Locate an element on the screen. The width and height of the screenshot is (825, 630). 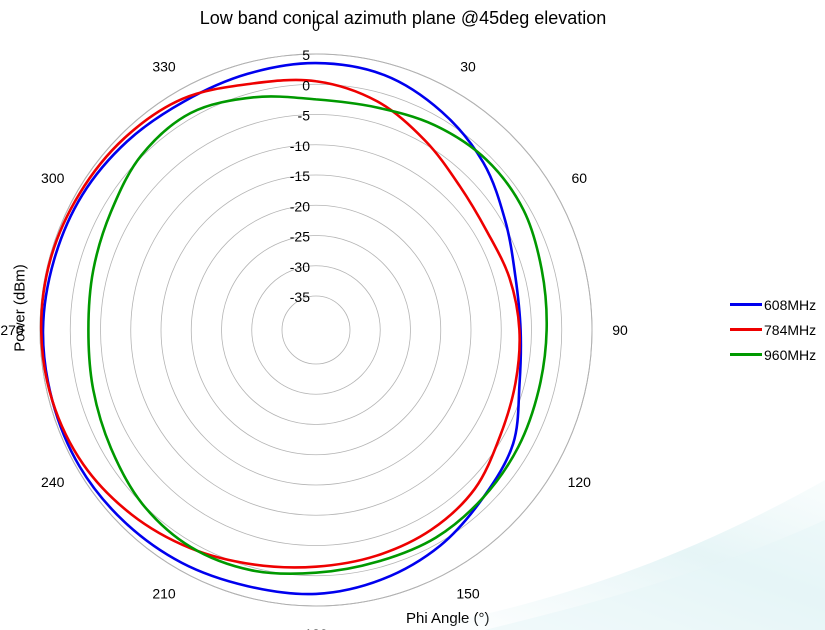
legend-item: 960MHz is located at coordinates (773, 354).